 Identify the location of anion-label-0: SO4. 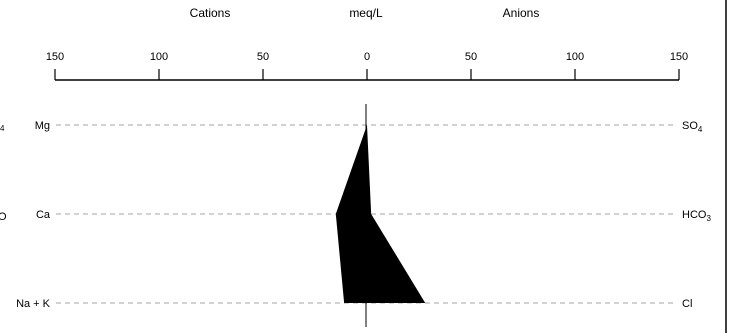
(692, 127).